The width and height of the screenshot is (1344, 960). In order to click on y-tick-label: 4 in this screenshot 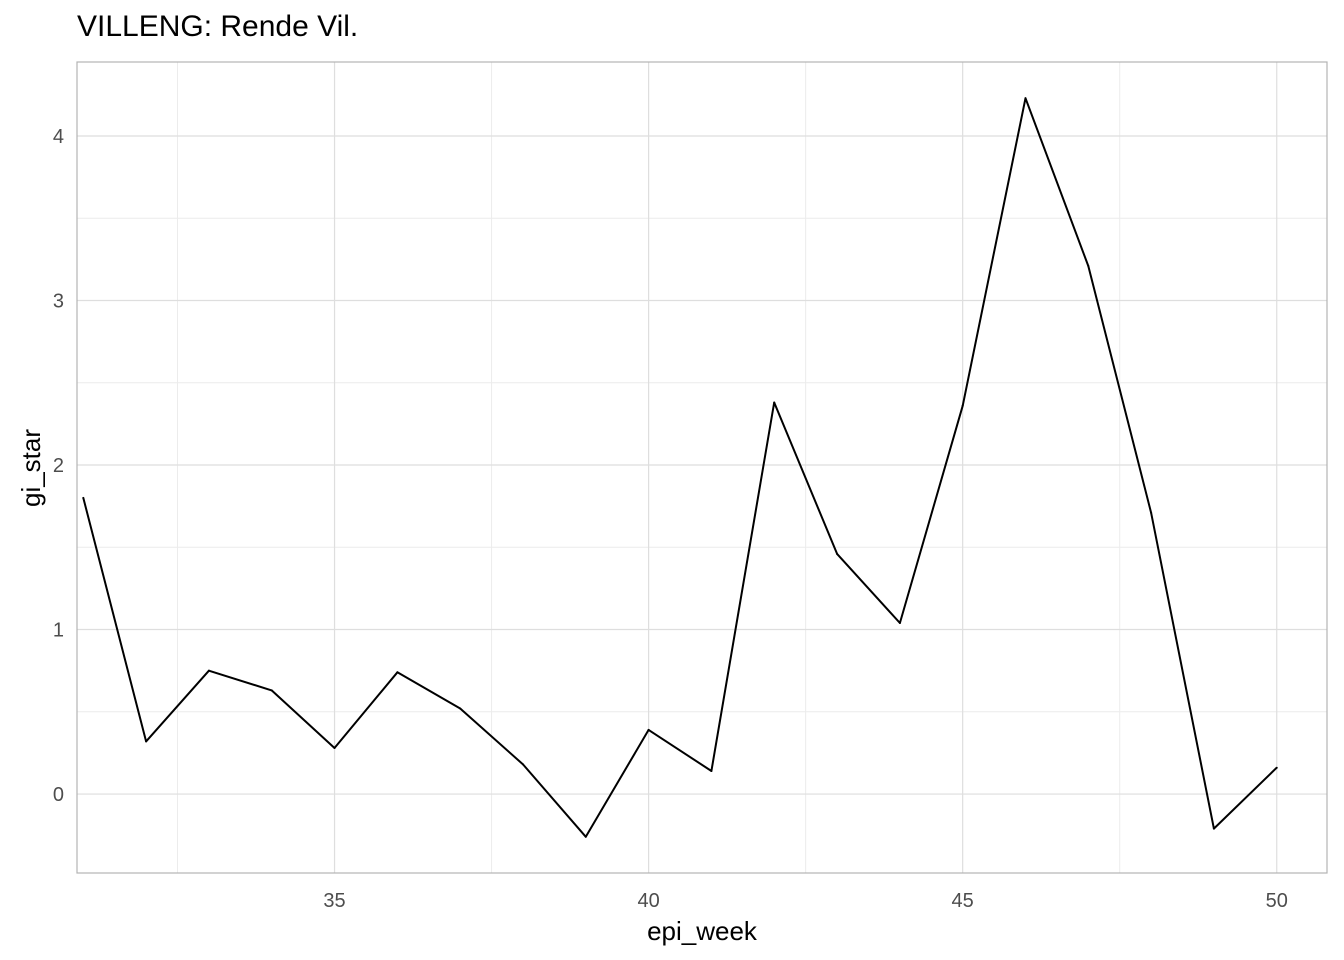, I will do `click(58, 137)`.